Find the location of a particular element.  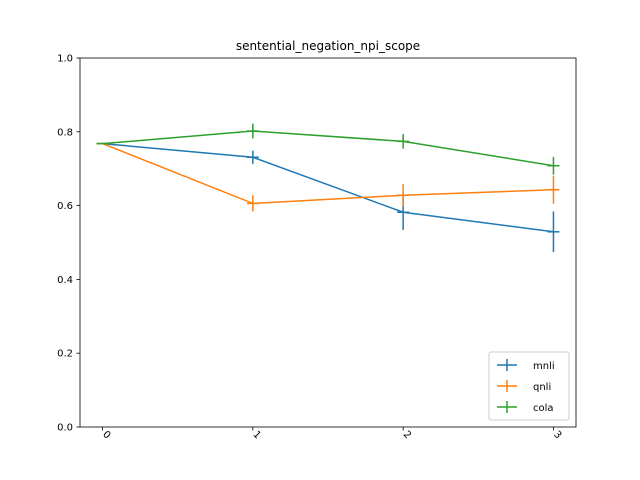

legend-box is located at coordinates (529, 386).